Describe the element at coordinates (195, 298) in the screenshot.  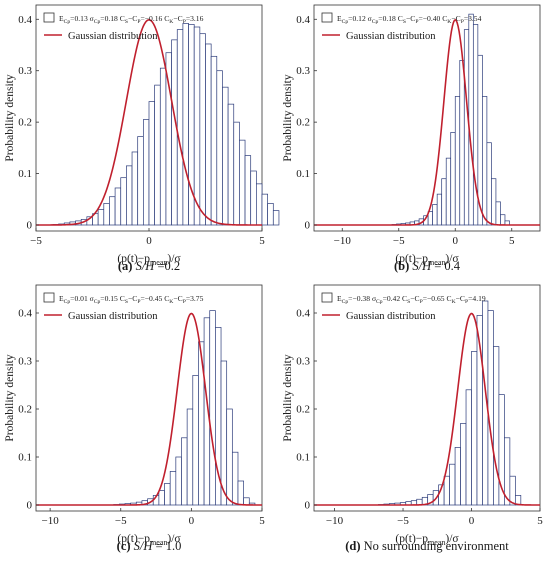
I see `legend-stats-part: =3.75` at that location.